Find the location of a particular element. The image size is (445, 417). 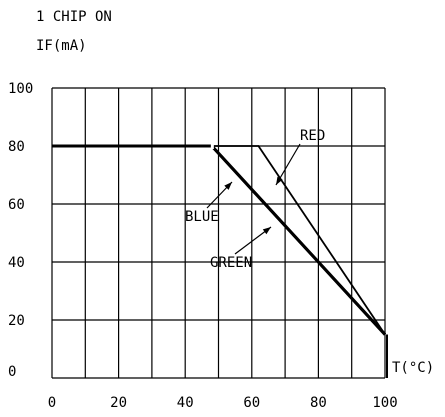

x-tick-label: 100 is located at coordinates (384, 403).